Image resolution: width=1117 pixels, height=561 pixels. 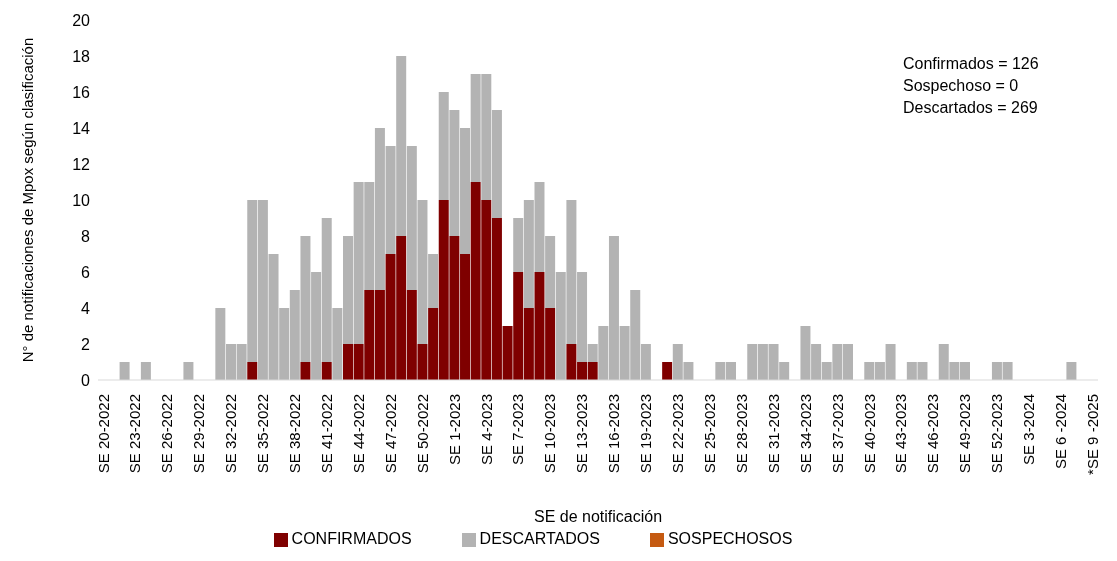 What do you see at coordinates (86, 308) in the screenshot?
I see `y-tick-label: 4` at bounding box center [86, 308].